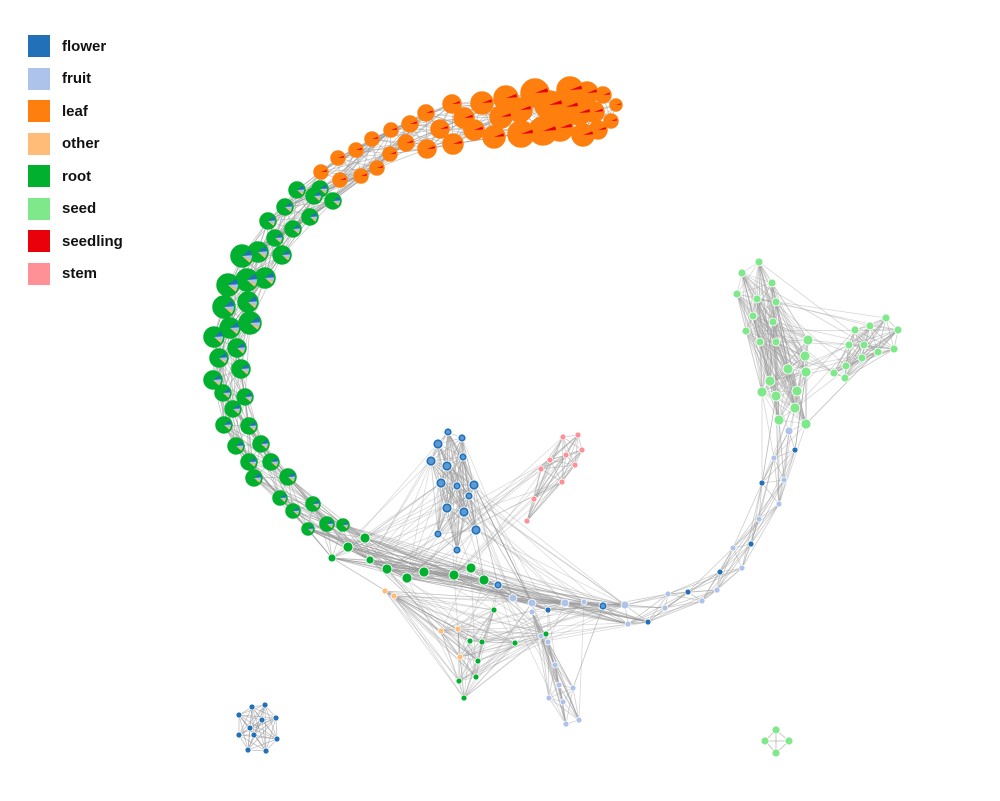 The width and height of the screenshot is (1000, 801). Describe the element at coordinates (75, 176) in the screenshot. I see `legend-item-root: root` at that location.